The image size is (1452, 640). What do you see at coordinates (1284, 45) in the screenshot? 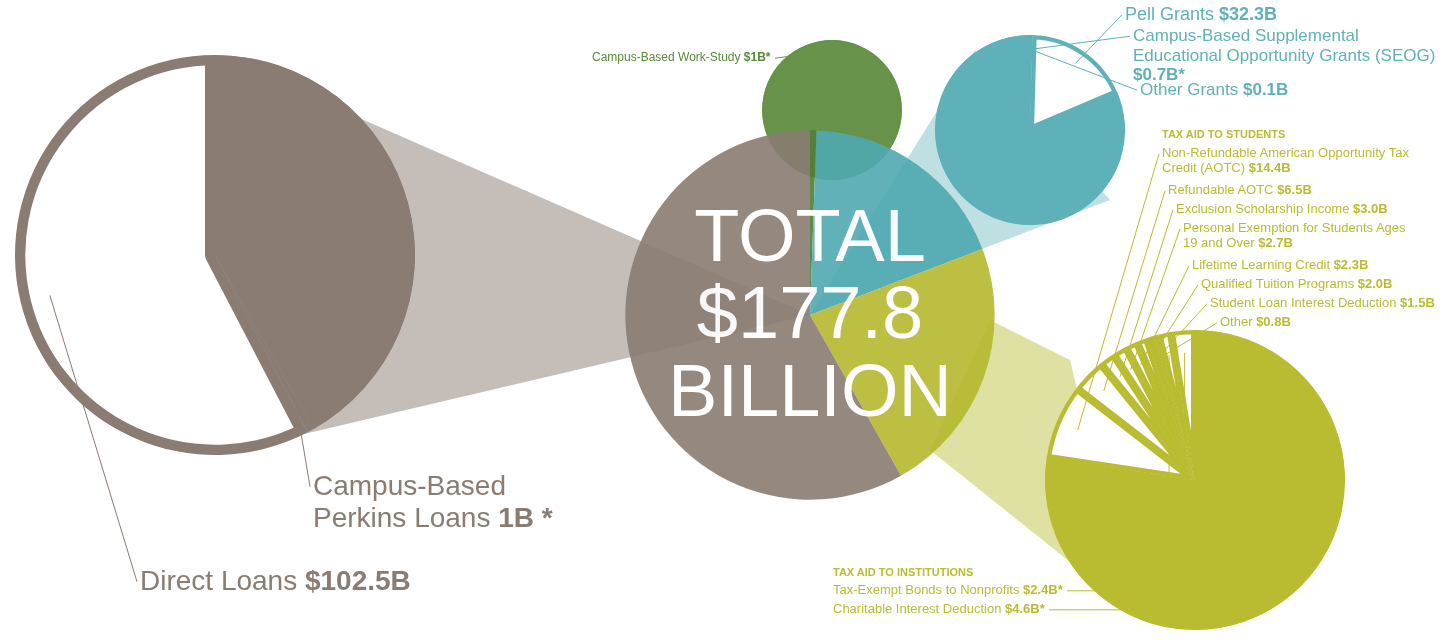
I see `slice-label: Campus-Based Supplemental Educational Opportunity Grants (SEOG)` at bounding box center [1284, 45].